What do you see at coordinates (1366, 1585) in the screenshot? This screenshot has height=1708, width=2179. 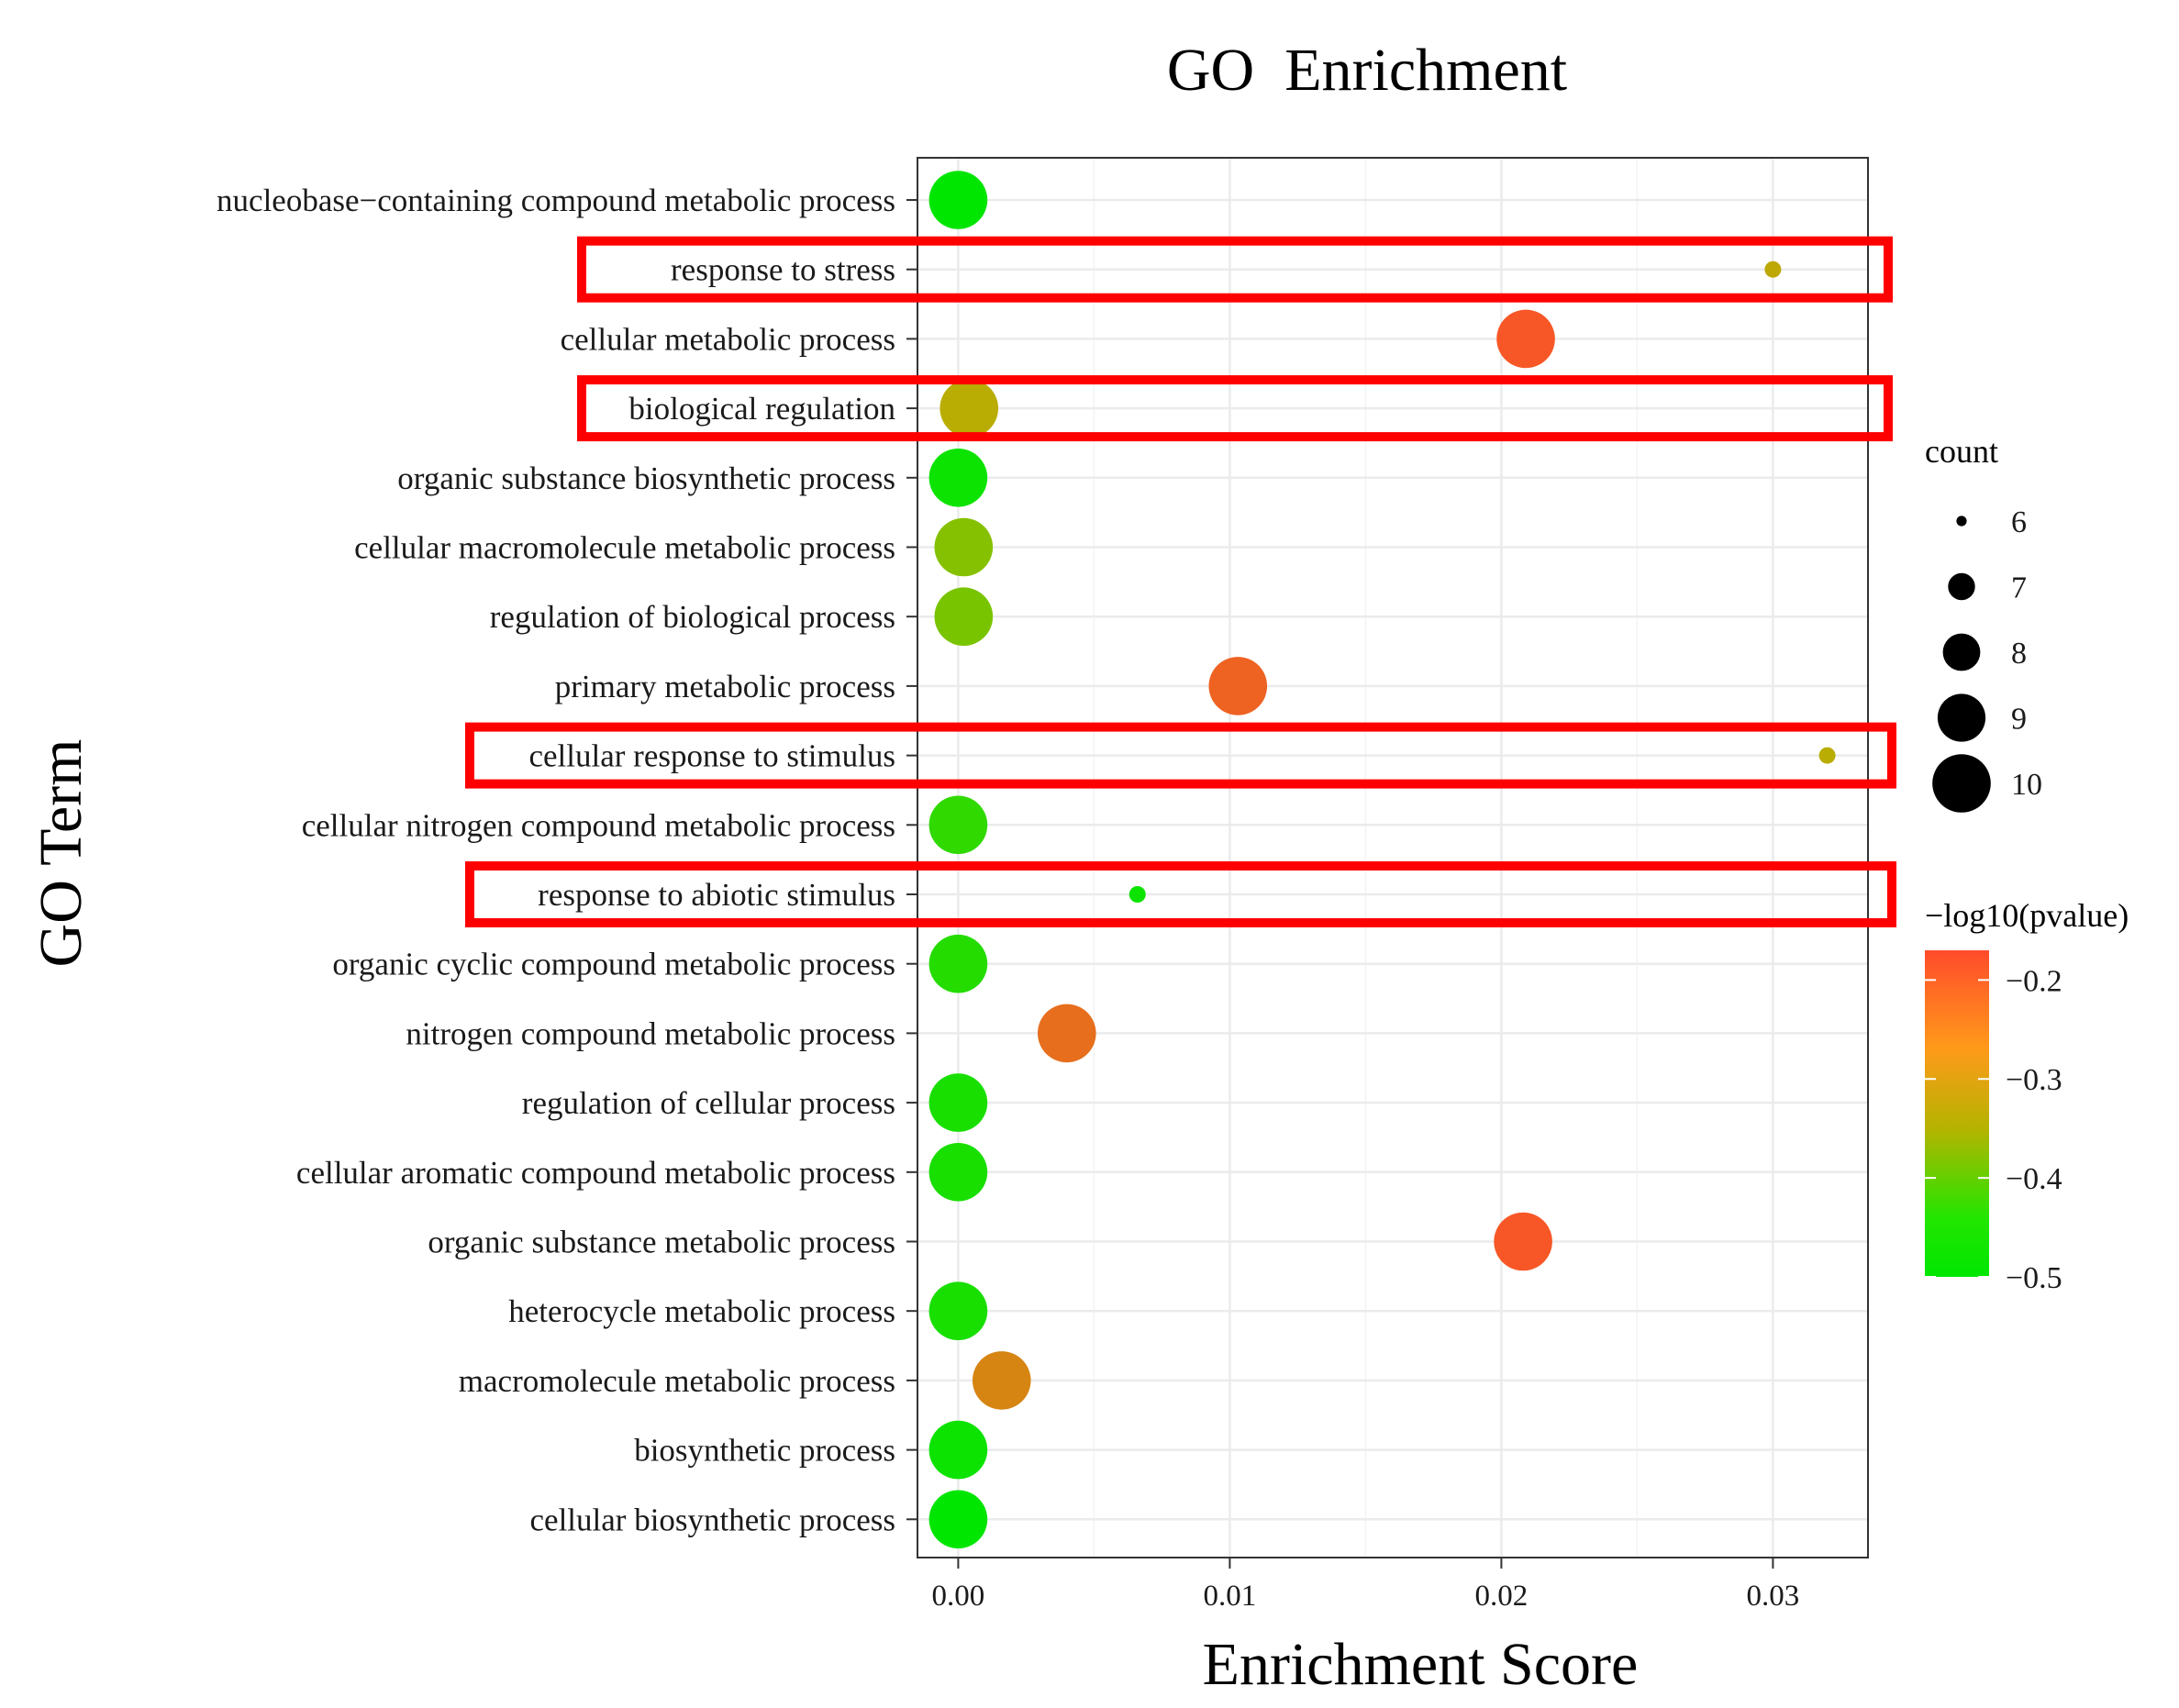 I see `x-axis: 0.00 0.01 0.02 0.03` at bounding box center [1366, 1585].